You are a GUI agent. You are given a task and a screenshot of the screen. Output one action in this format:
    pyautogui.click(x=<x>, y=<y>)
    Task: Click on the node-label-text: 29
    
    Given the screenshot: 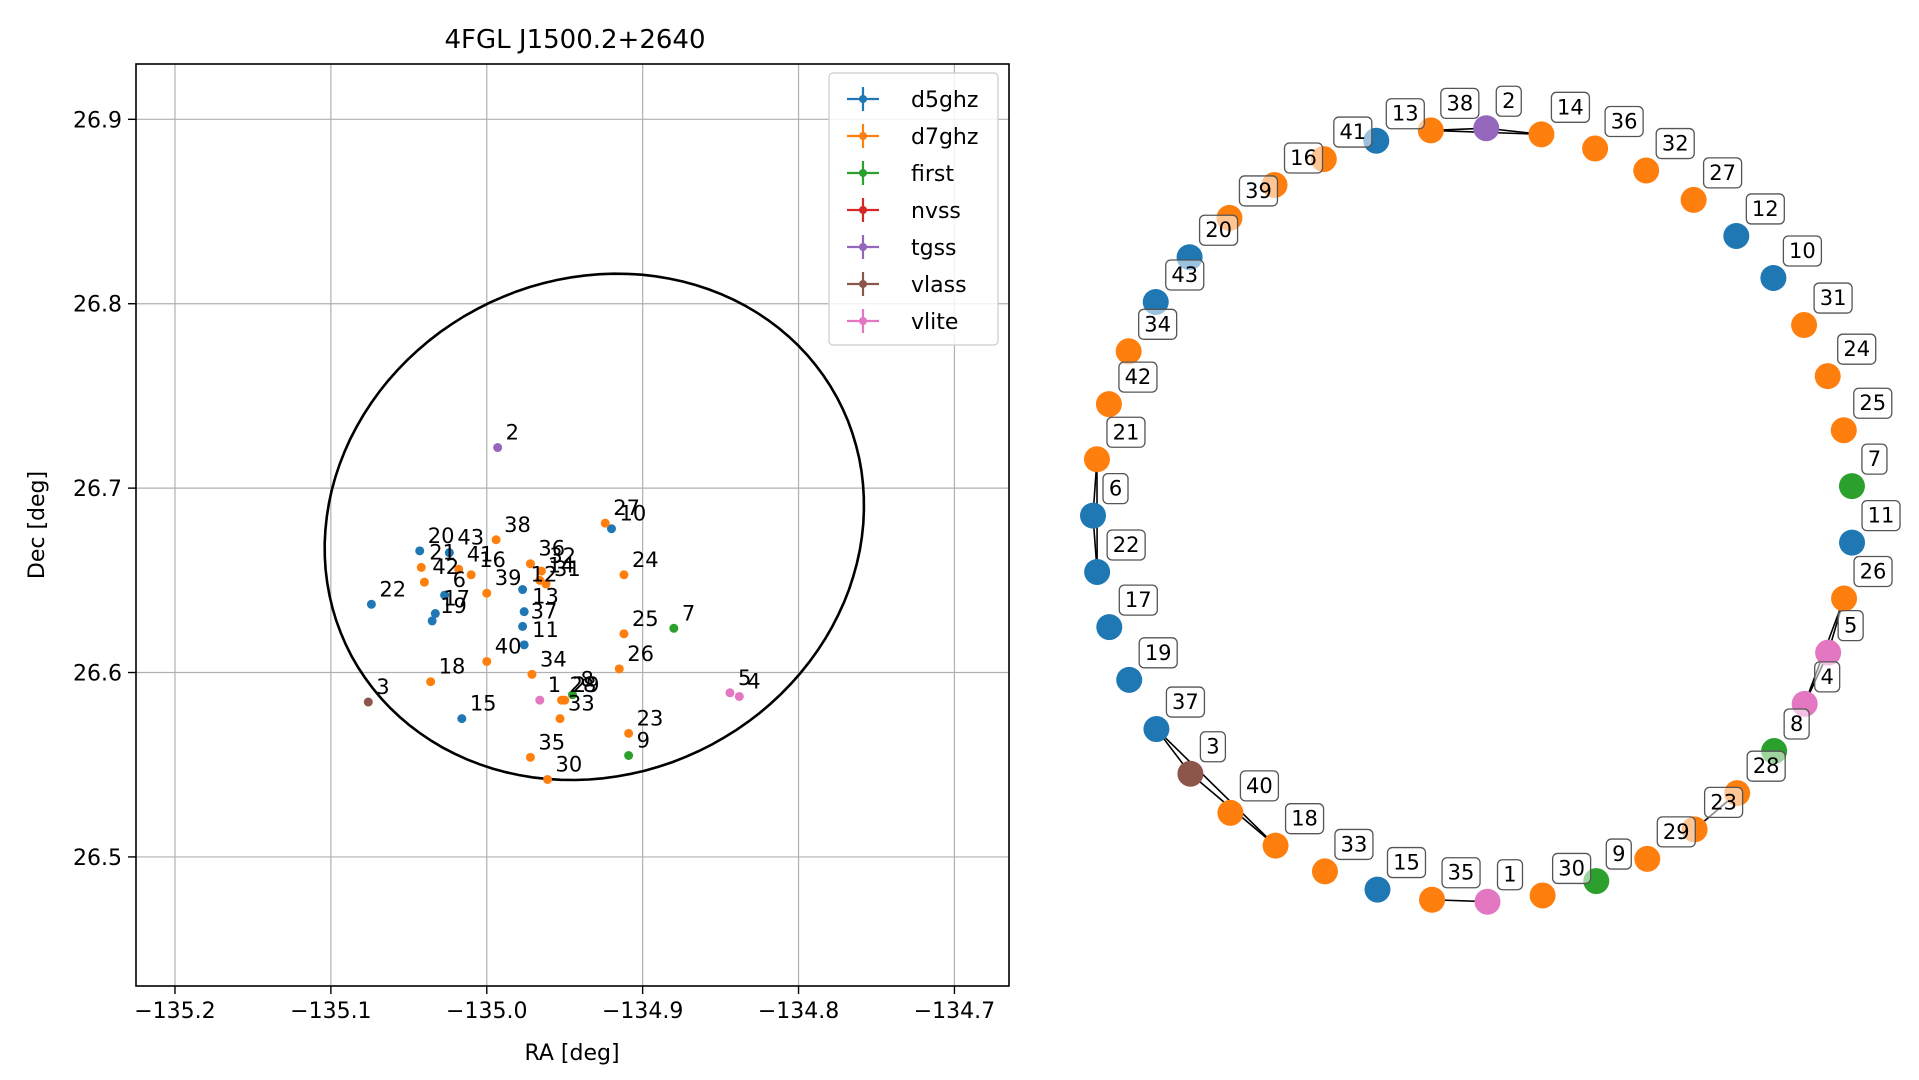 What is the action you would take?
    pyautogui.click(x=1676, y=832)
    